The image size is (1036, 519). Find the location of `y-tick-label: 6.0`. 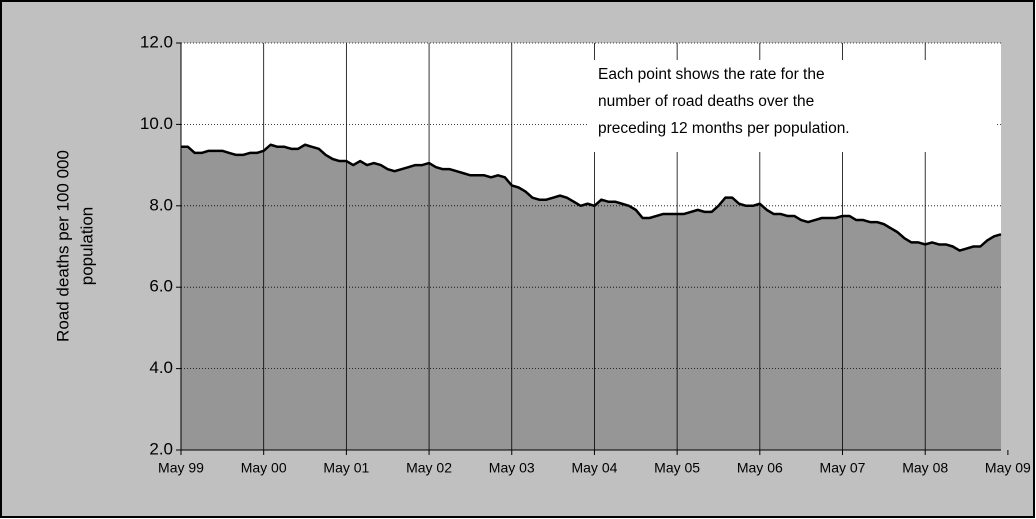

y-tick-label: 6.0 is located at coordinates (161, 286).